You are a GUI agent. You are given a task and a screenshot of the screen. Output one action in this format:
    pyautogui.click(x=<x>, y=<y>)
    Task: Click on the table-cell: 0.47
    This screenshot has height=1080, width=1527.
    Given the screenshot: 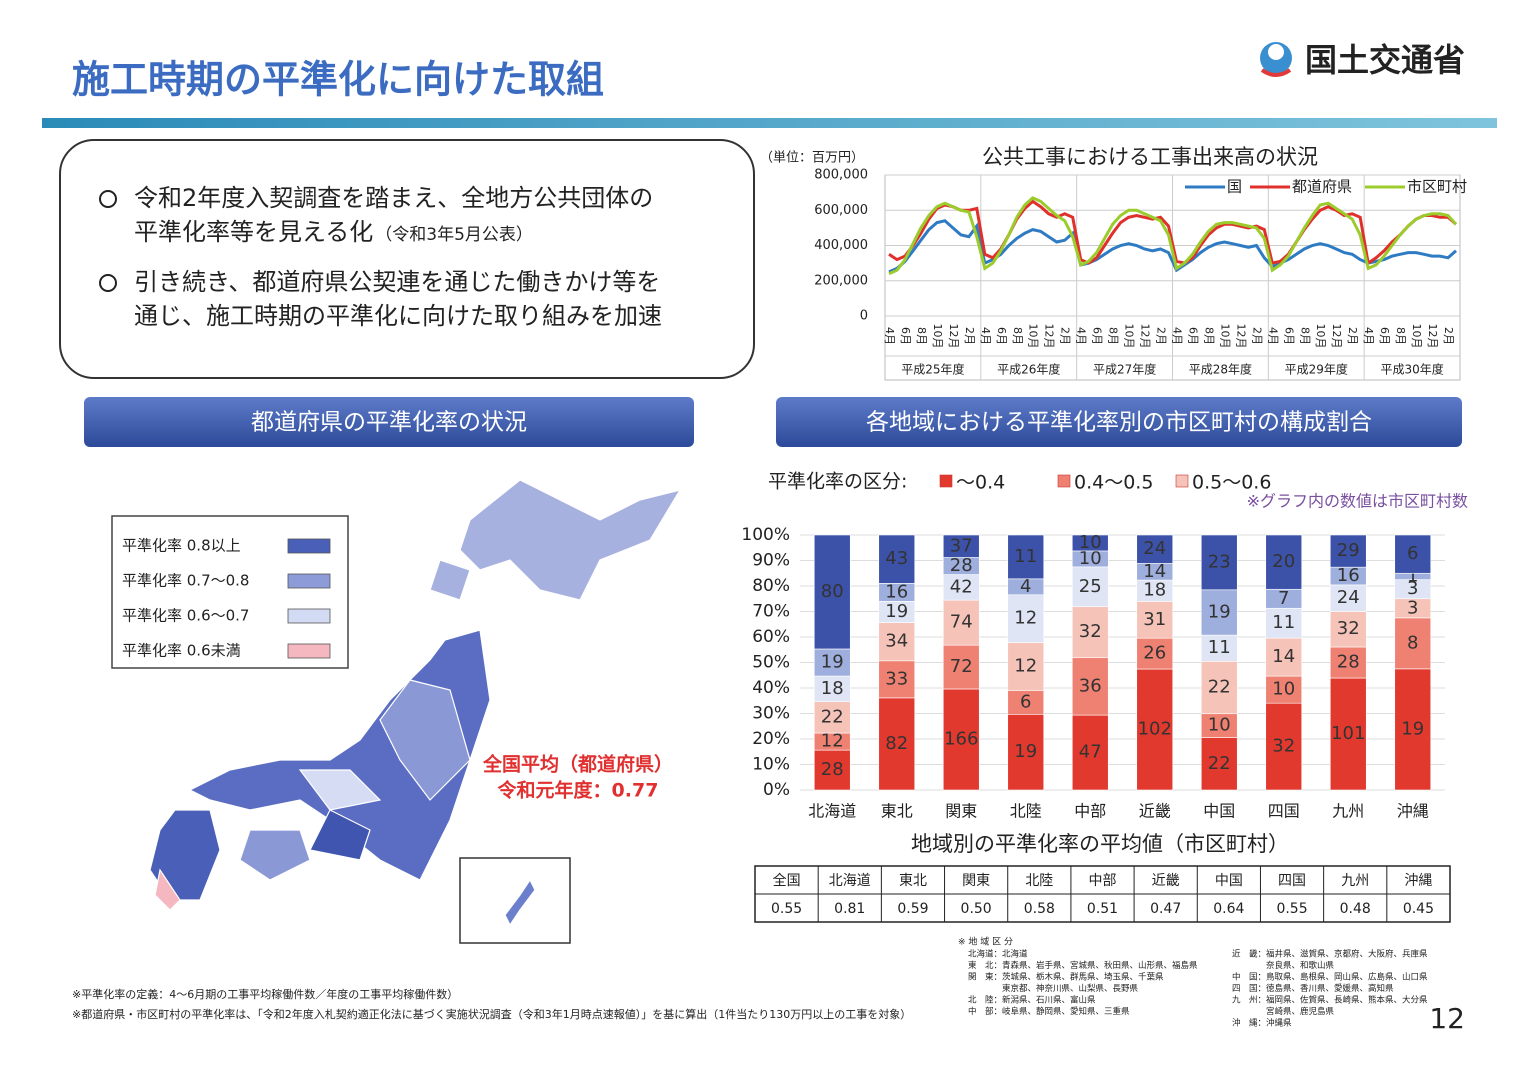 What is the action you would take?
    pyautogui.click(x=1165, y=909)
    